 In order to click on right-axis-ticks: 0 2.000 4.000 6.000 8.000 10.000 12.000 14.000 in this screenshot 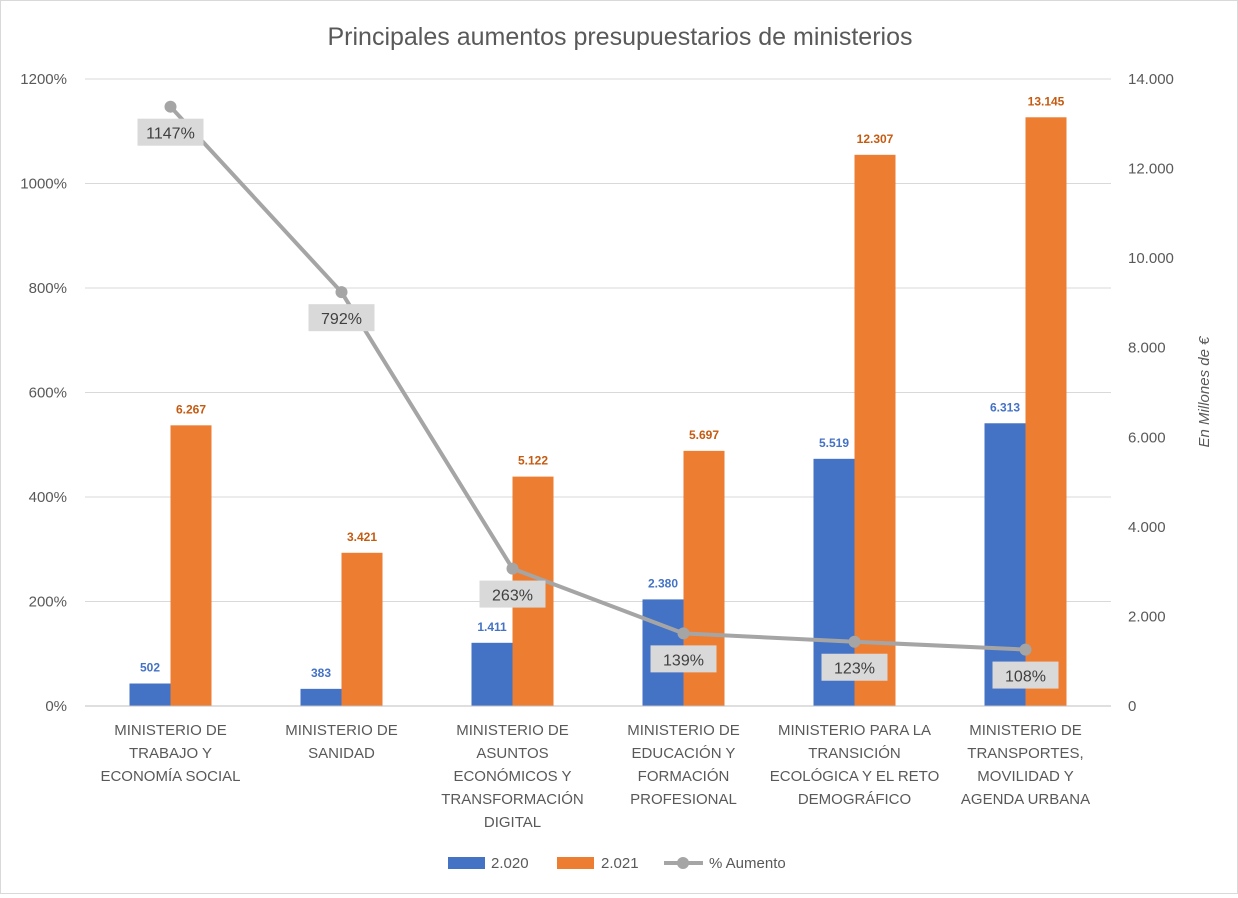, I will do `click(1151, 393)`.